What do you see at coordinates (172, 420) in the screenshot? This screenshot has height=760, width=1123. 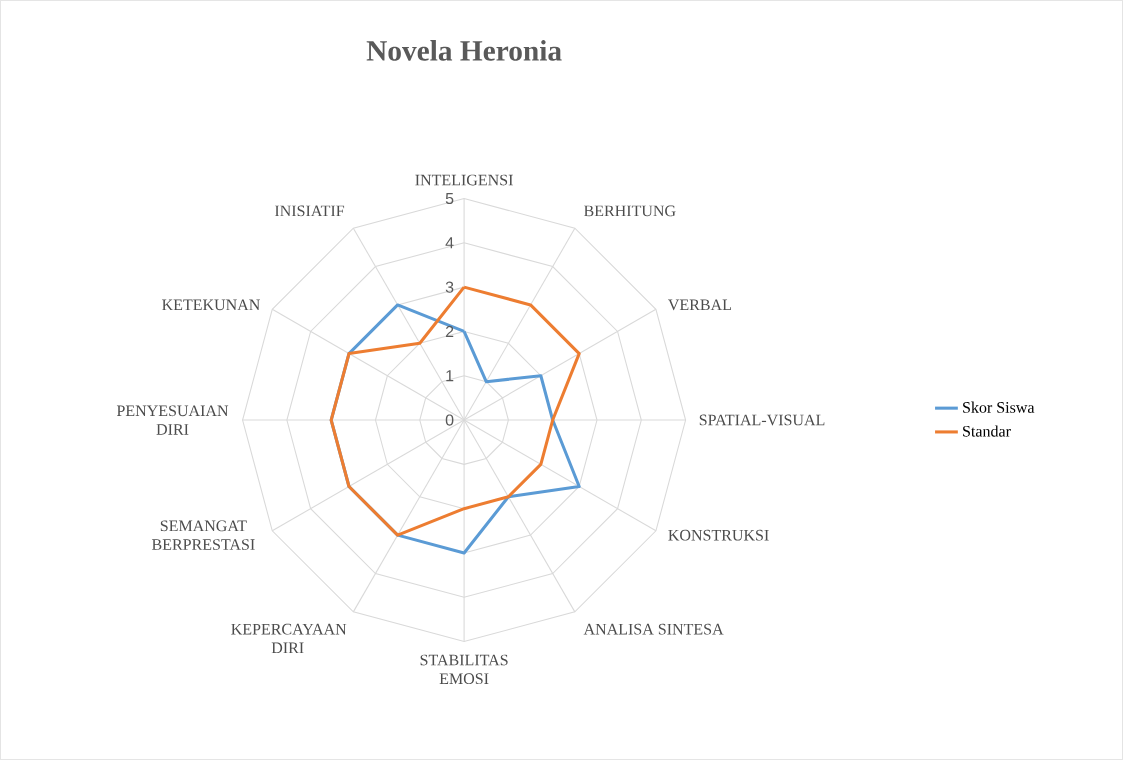 I see `spoke-label: PENYESUAIAN DIRI` at bounding box center [172, 420].